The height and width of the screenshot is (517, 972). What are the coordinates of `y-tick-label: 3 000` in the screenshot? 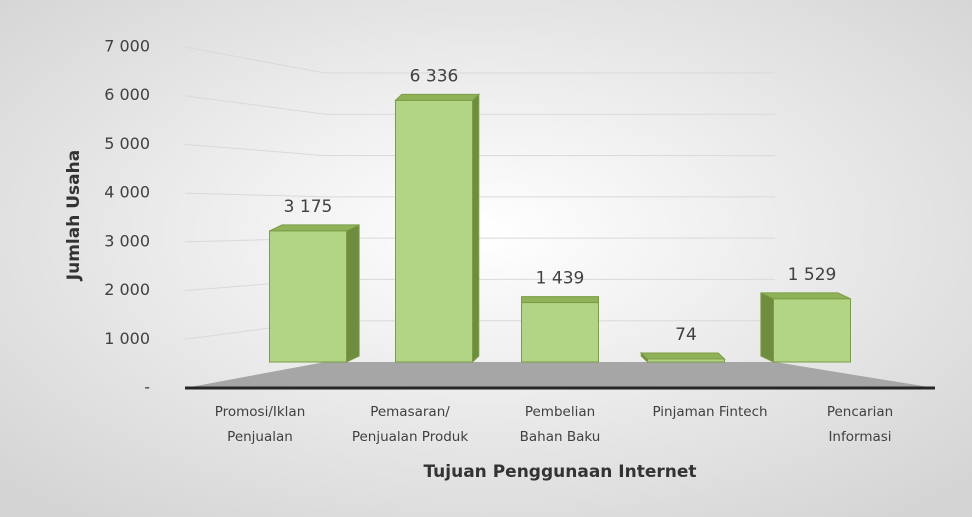 It's located at (127, 240).